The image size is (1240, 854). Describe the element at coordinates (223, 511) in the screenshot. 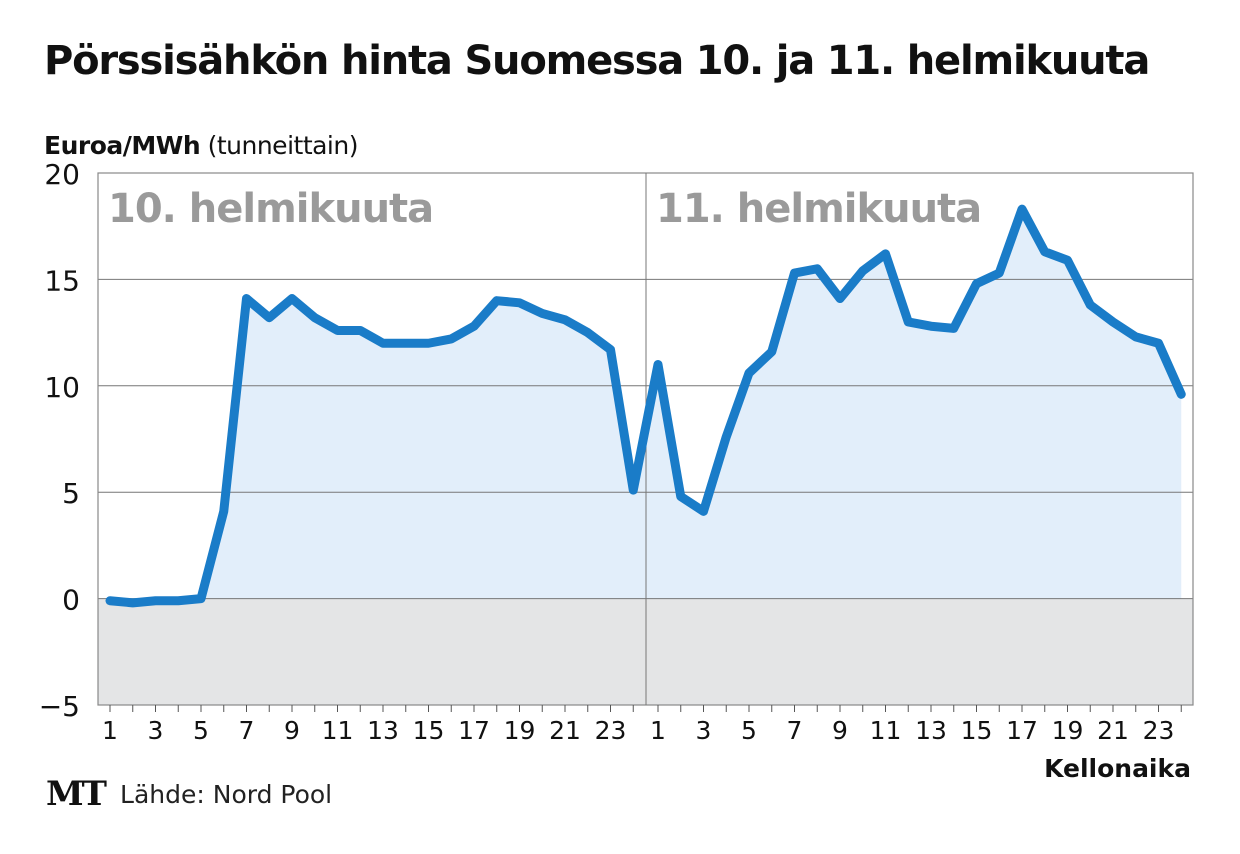

I see `data-point-day1-h6` at that location.